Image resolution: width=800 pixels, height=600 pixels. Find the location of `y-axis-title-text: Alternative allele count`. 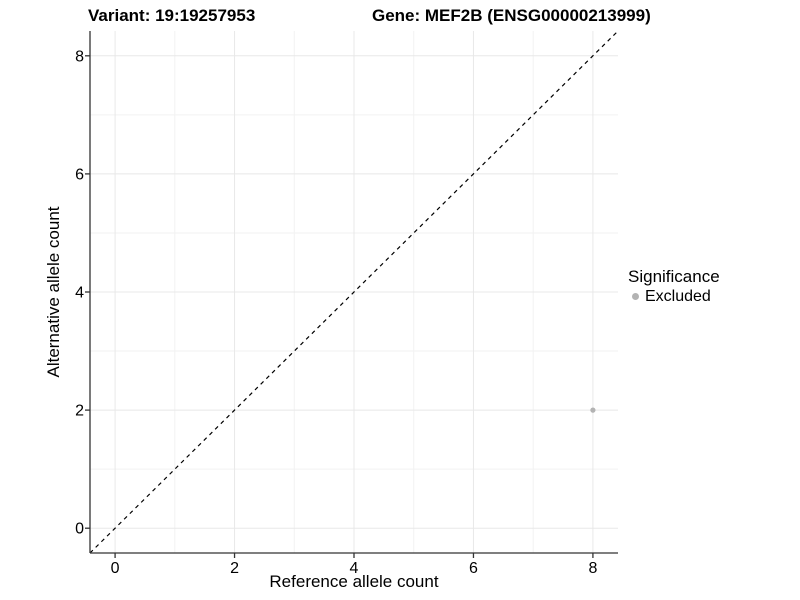

y-axis-title-text: Alternative allele count is located at coordinates (53, 292).